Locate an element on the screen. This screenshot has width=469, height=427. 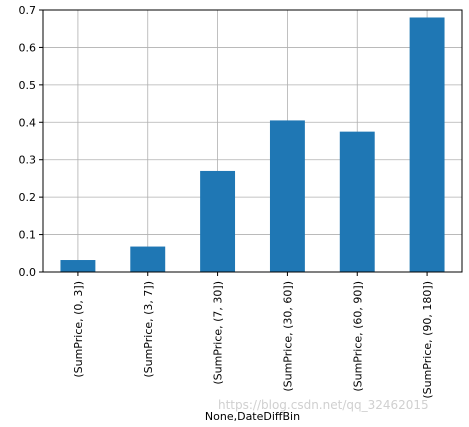
y-tick-label: 0.3 is located at coordinates (28, 160).